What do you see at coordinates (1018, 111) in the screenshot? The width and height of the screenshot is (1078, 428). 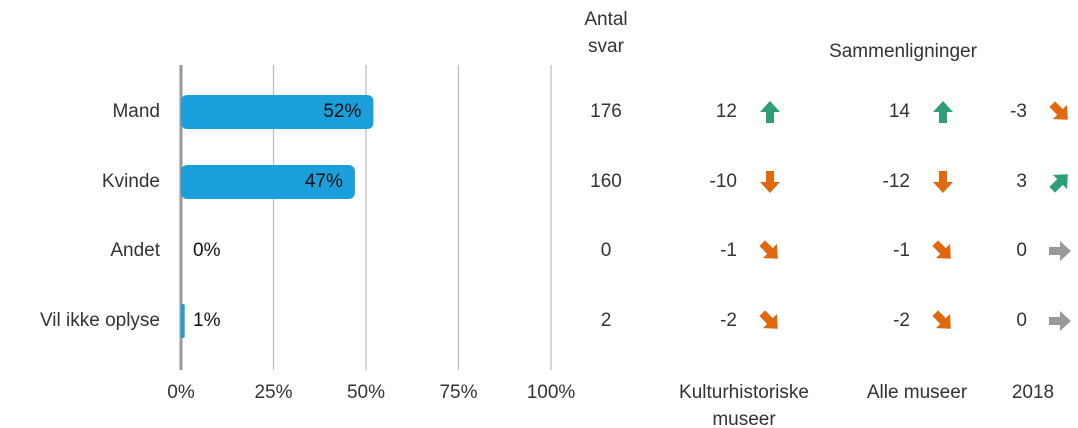 I see `comparison-value: -3` at bounding box center [1018, 111].